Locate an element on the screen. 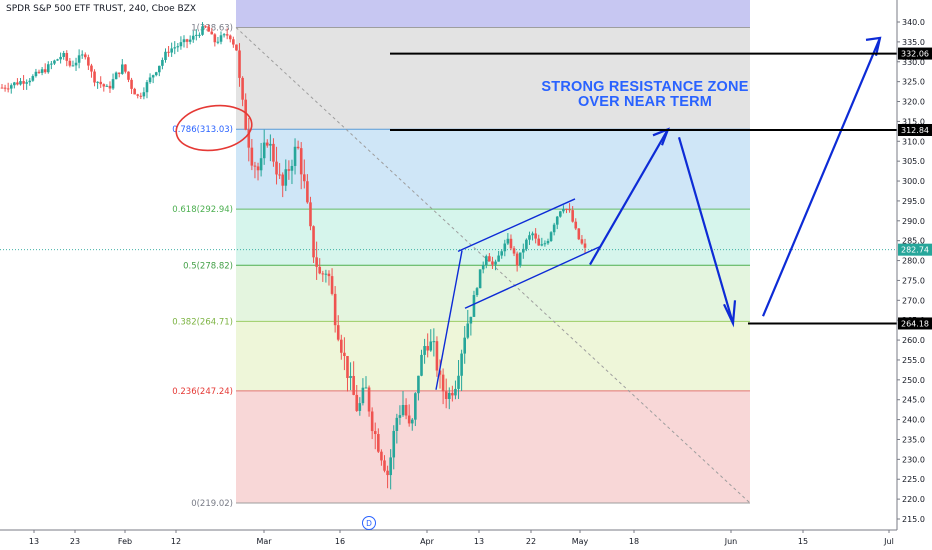 The height and width of the screenshot is (550, 932). price-label-264-box is located at coordinates (915, 323).